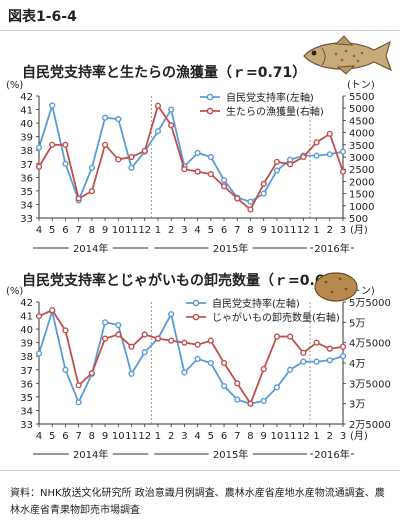  Describe the element at coordinates (361, 207) in the screenshot. I see `right-tick-label: 1000` at that location.